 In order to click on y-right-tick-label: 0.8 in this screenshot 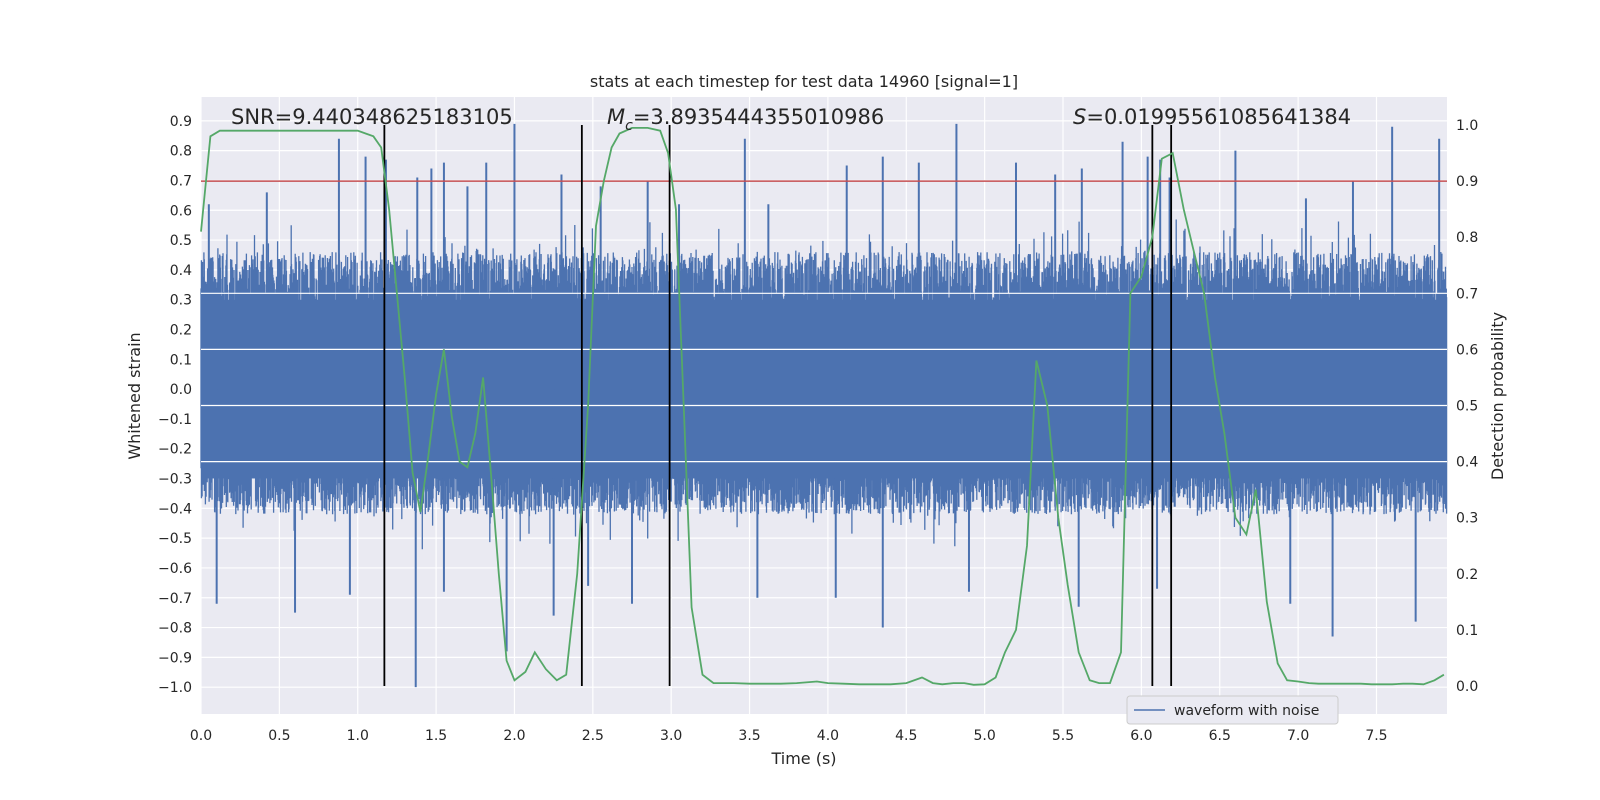, I will do `click(1467, 238)`.